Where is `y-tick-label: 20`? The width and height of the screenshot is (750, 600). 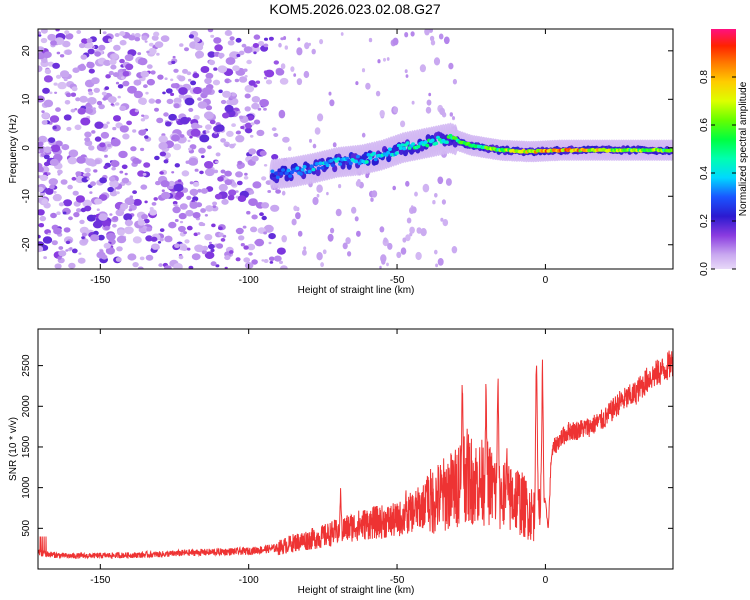 y-tick-label: 20 is located at coordinates (26, 51).